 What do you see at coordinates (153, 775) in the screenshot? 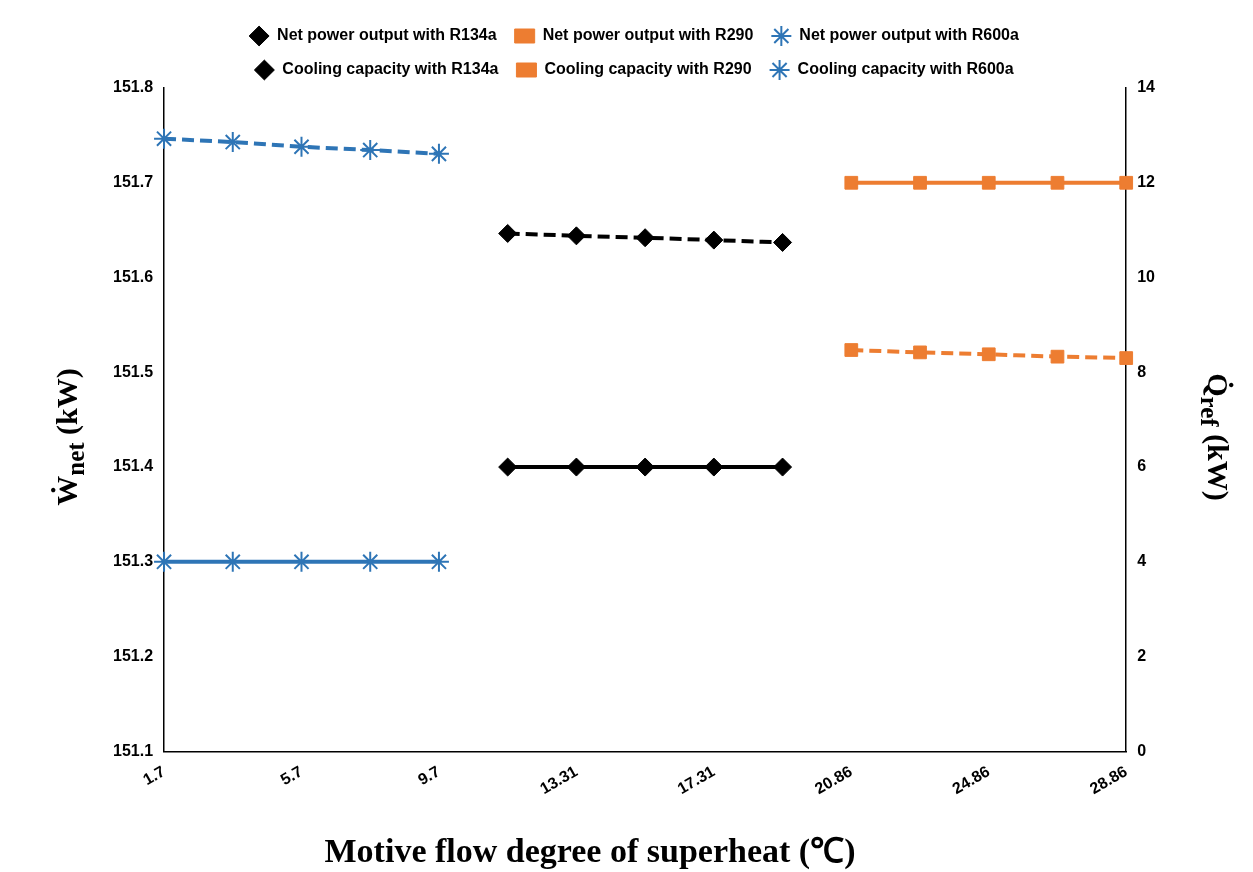
I see `x-tick-label: 1.7` at bounding box center [153, 775].